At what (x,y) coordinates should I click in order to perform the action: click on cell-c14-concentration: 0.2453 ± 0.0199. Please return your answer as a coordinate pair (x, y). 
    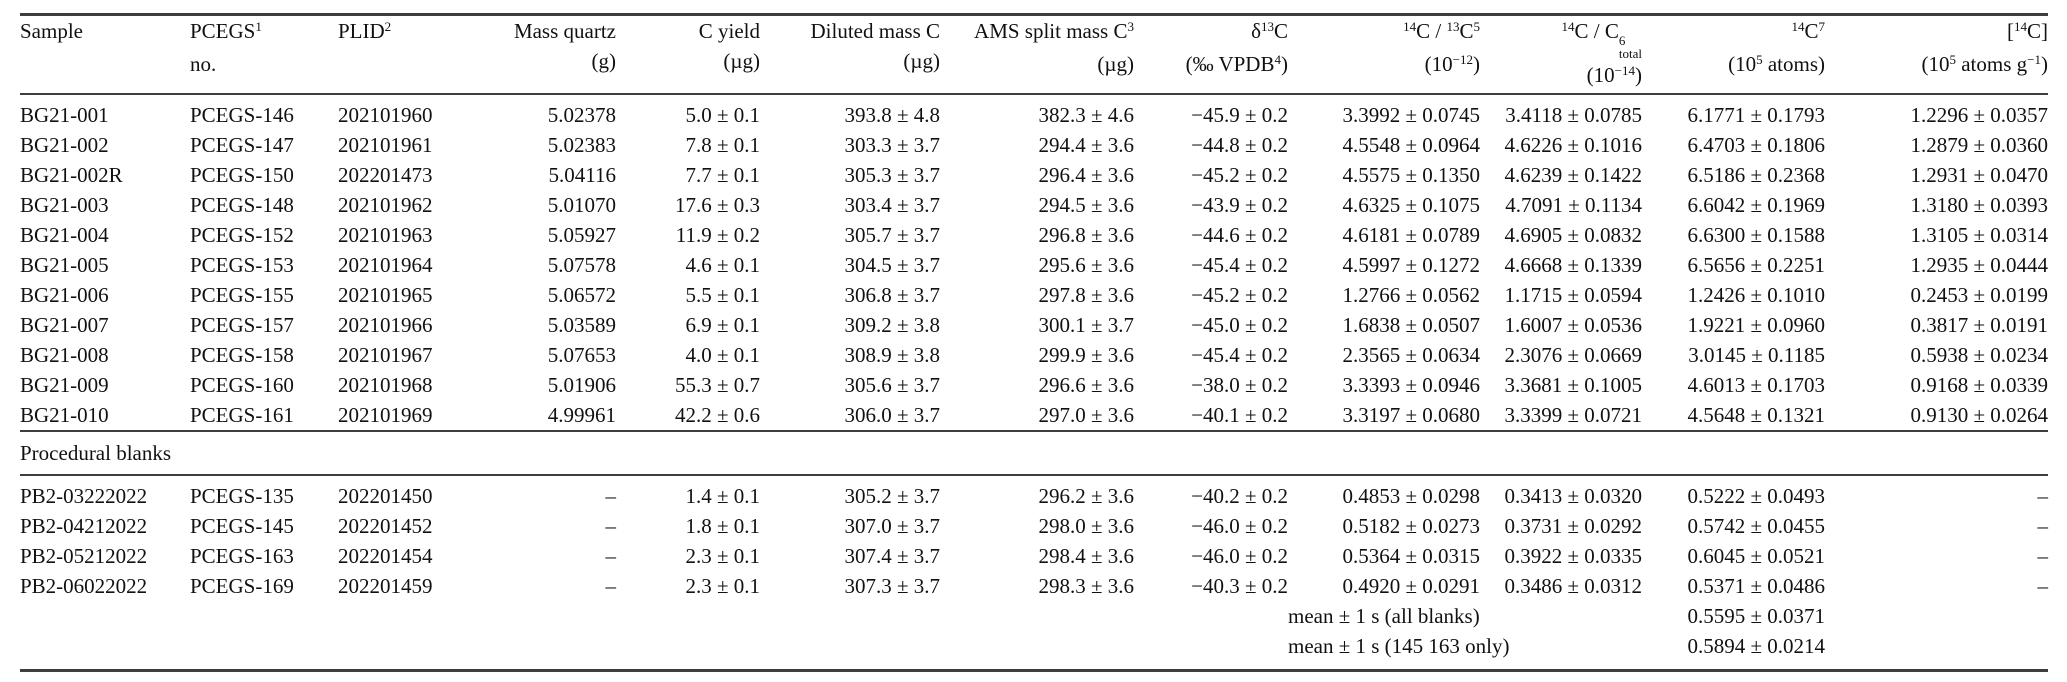
    Looking at the image, I should click on (1979, 295).